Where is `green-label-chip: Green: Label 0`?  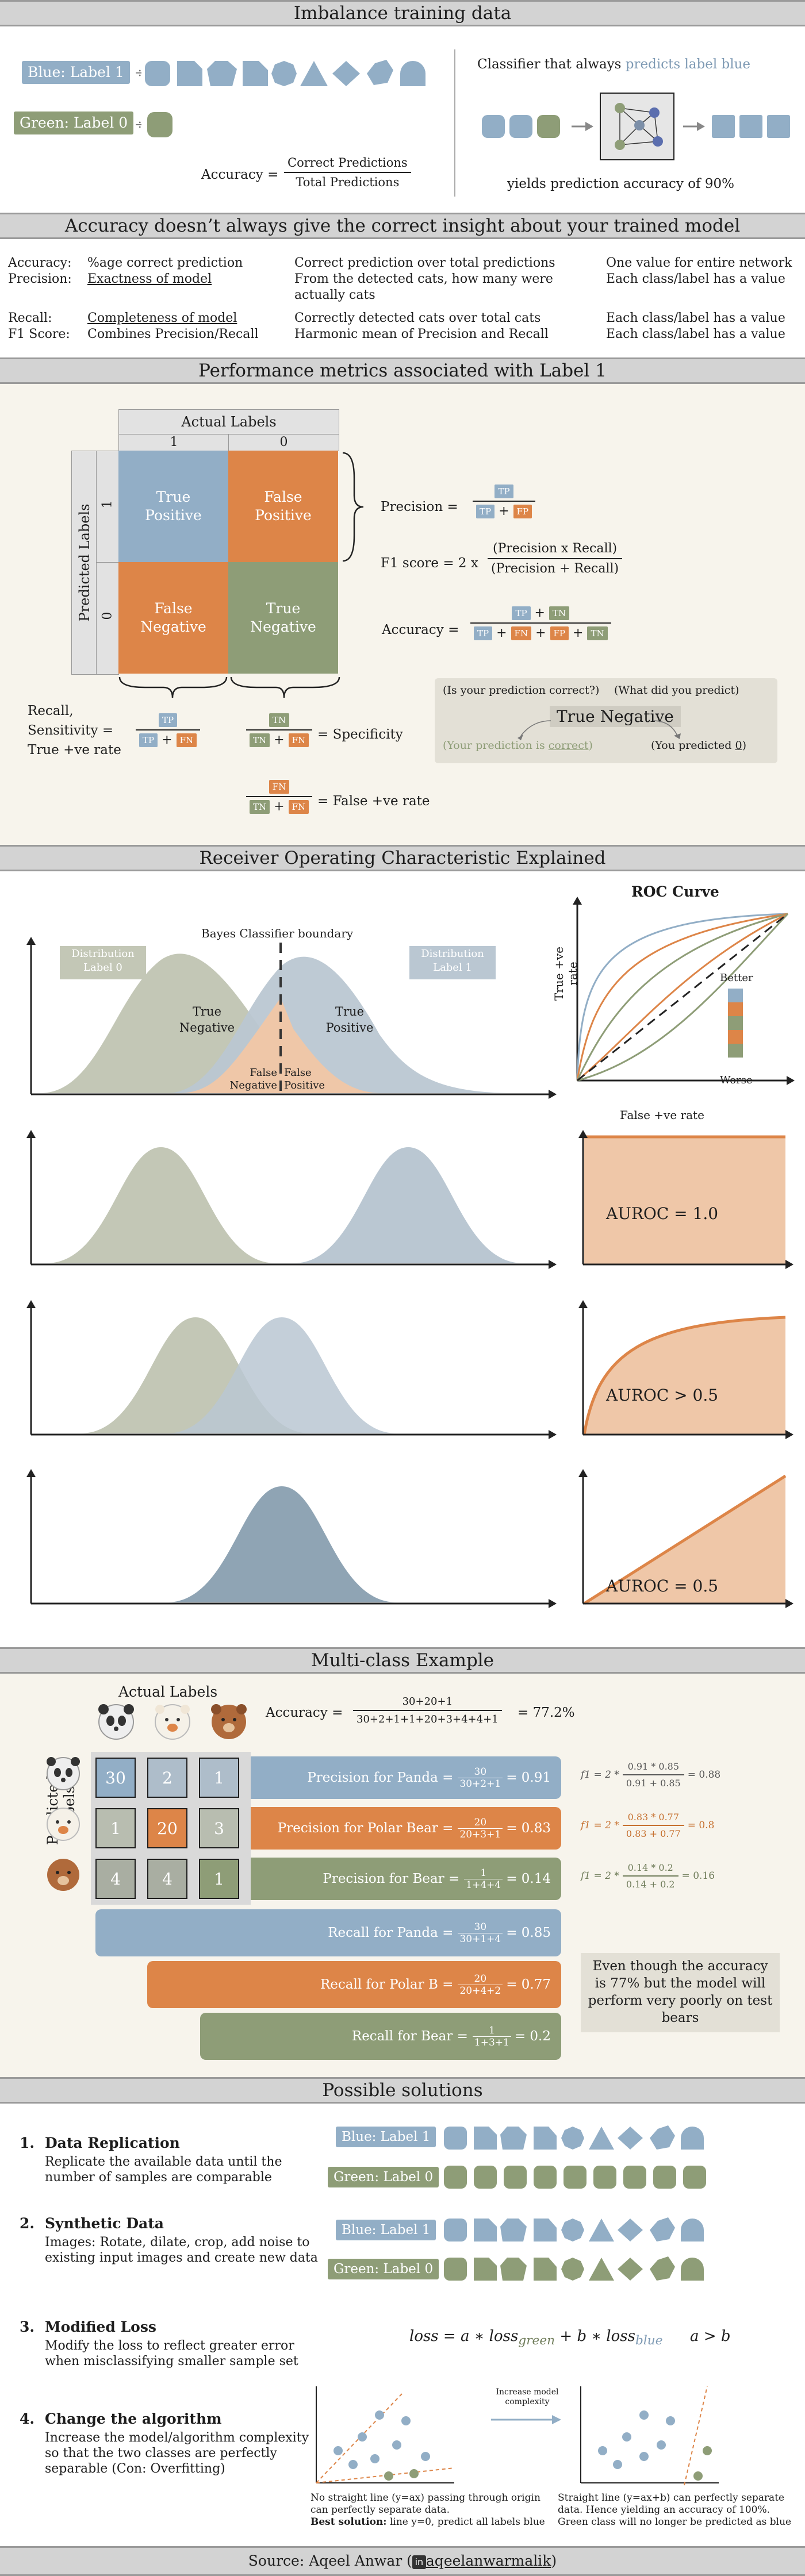 green-label-chip: Green: Label 0 is located at coordinates (74, 123).